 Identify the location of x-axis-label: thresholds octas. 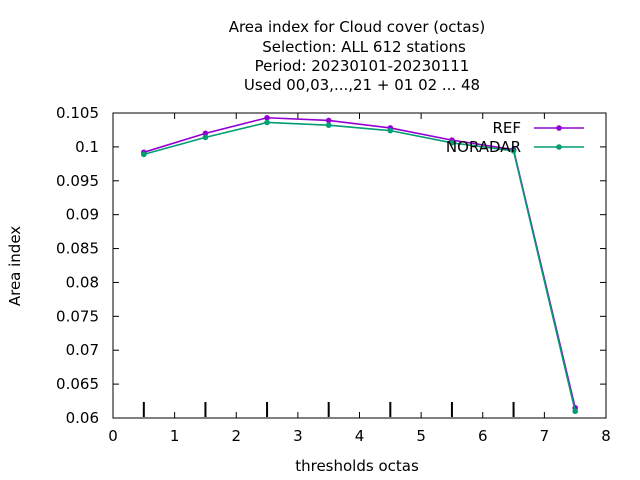
(357, 466).